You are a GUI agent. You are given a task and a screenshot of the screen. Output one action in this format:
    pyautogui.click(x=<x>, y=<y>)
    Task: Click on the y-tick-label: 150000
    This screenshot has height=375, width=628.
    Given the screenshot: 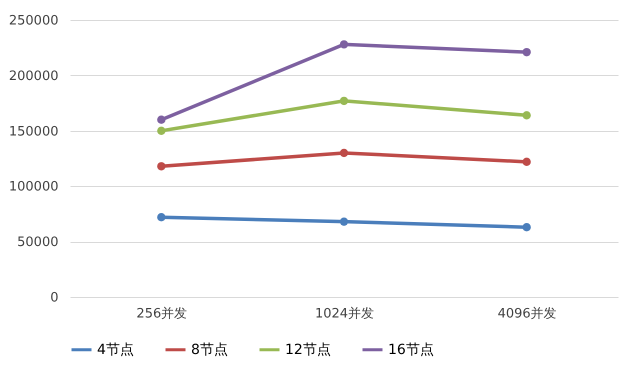 What is the action you would take?
    pyautogui.click(x=33, y=132)
    